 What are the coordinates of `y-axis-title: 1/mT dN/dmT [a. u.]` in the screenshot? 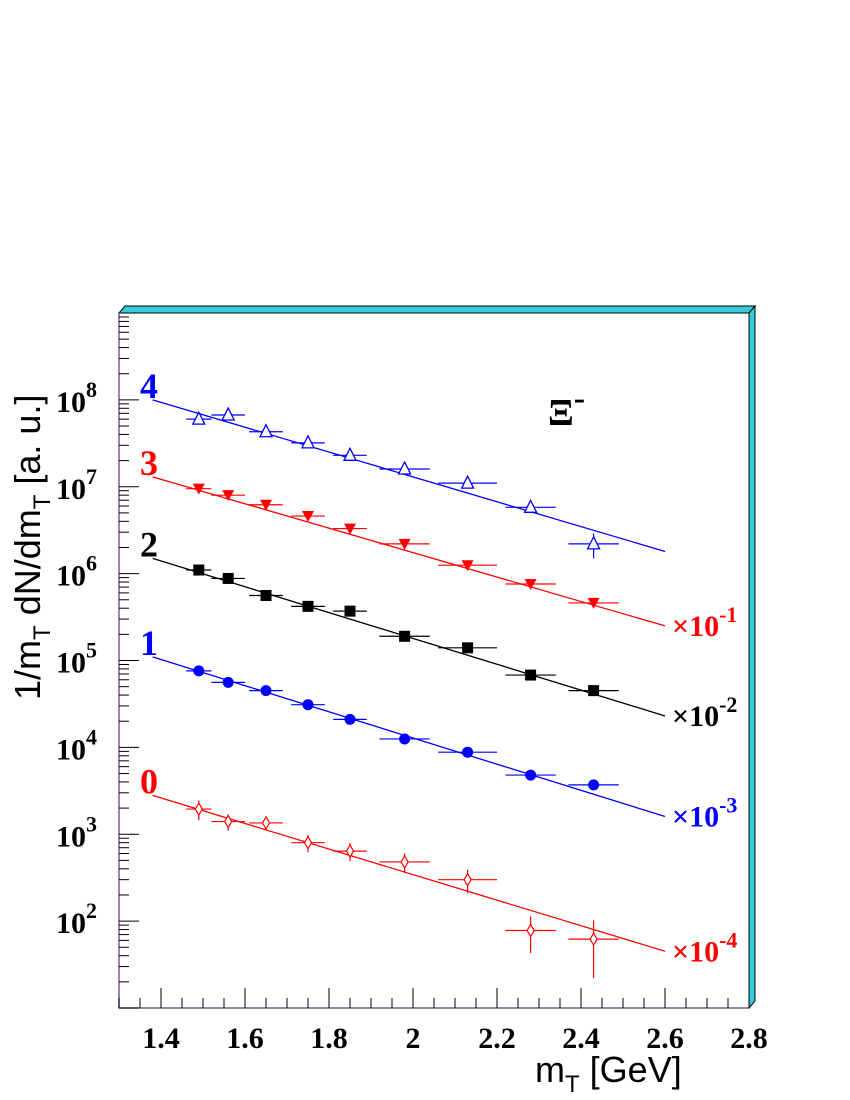 It's located at (31, 547).